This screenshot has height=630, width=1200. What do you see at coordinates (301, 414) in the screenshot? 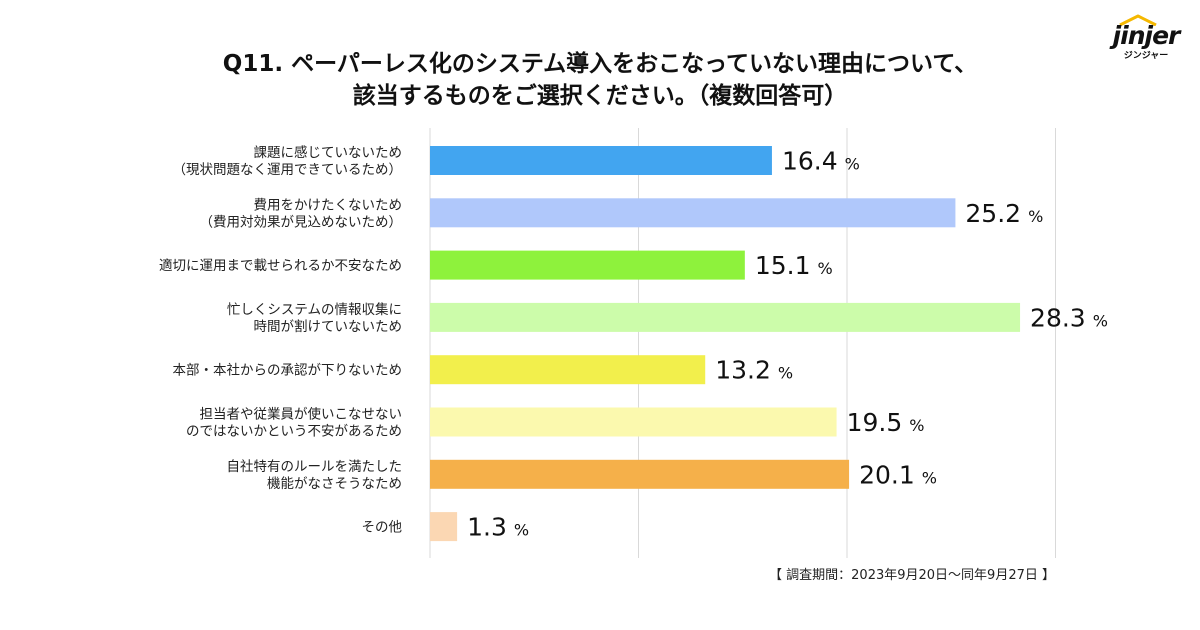
I see `category-label: 担当者や従業員が使いこなせない` at bounding box center [301, 414].